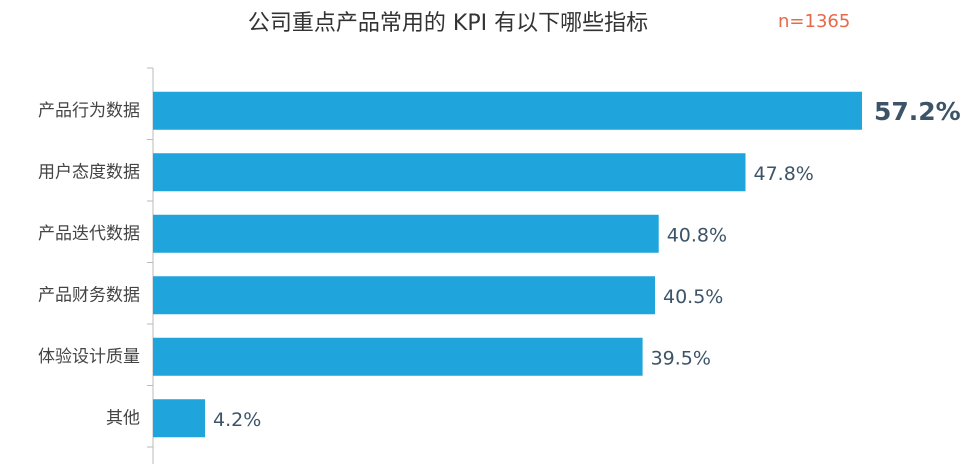  What do you see at coordinates (89, 295) in the screenshot?
I see `category-label: 产品财务数据` at bounding box center [89, 295].